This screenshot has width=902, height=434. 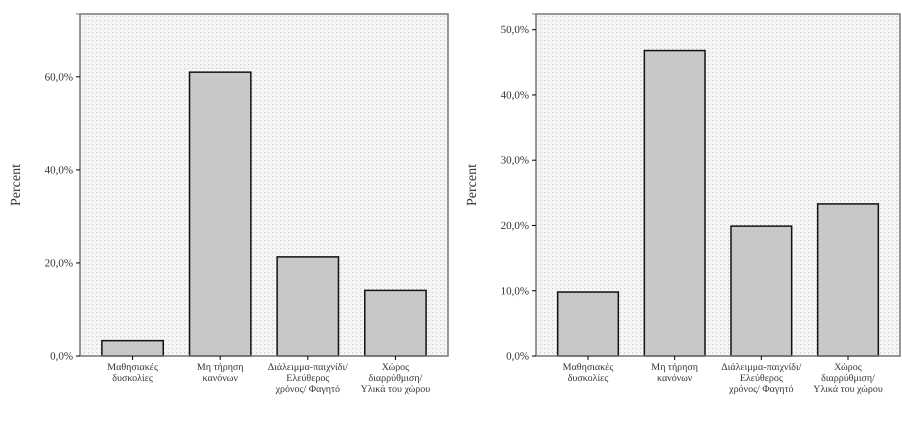 What do you see at coordinates (58, 77) in the screenshot?
I see `y-tick-label: 60,0%` at bounding box center [58, 77].